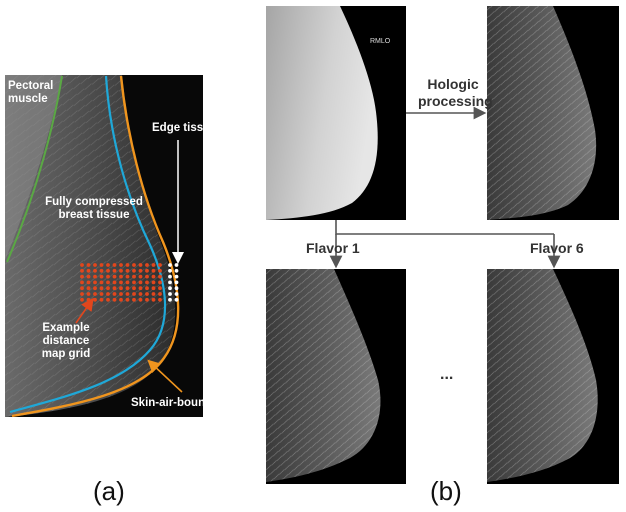  I want to click on hologic-processed-image, so click(553, 113).